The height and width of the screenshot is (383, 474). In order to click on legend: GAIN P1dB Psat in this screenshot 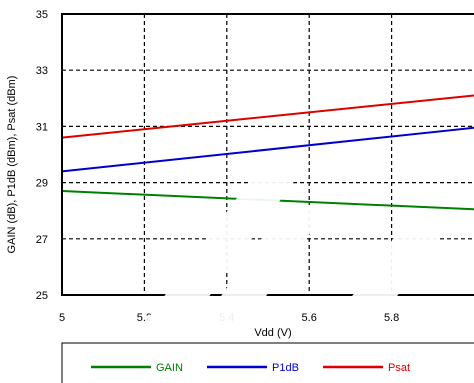, I will do `click(267, 362)`.